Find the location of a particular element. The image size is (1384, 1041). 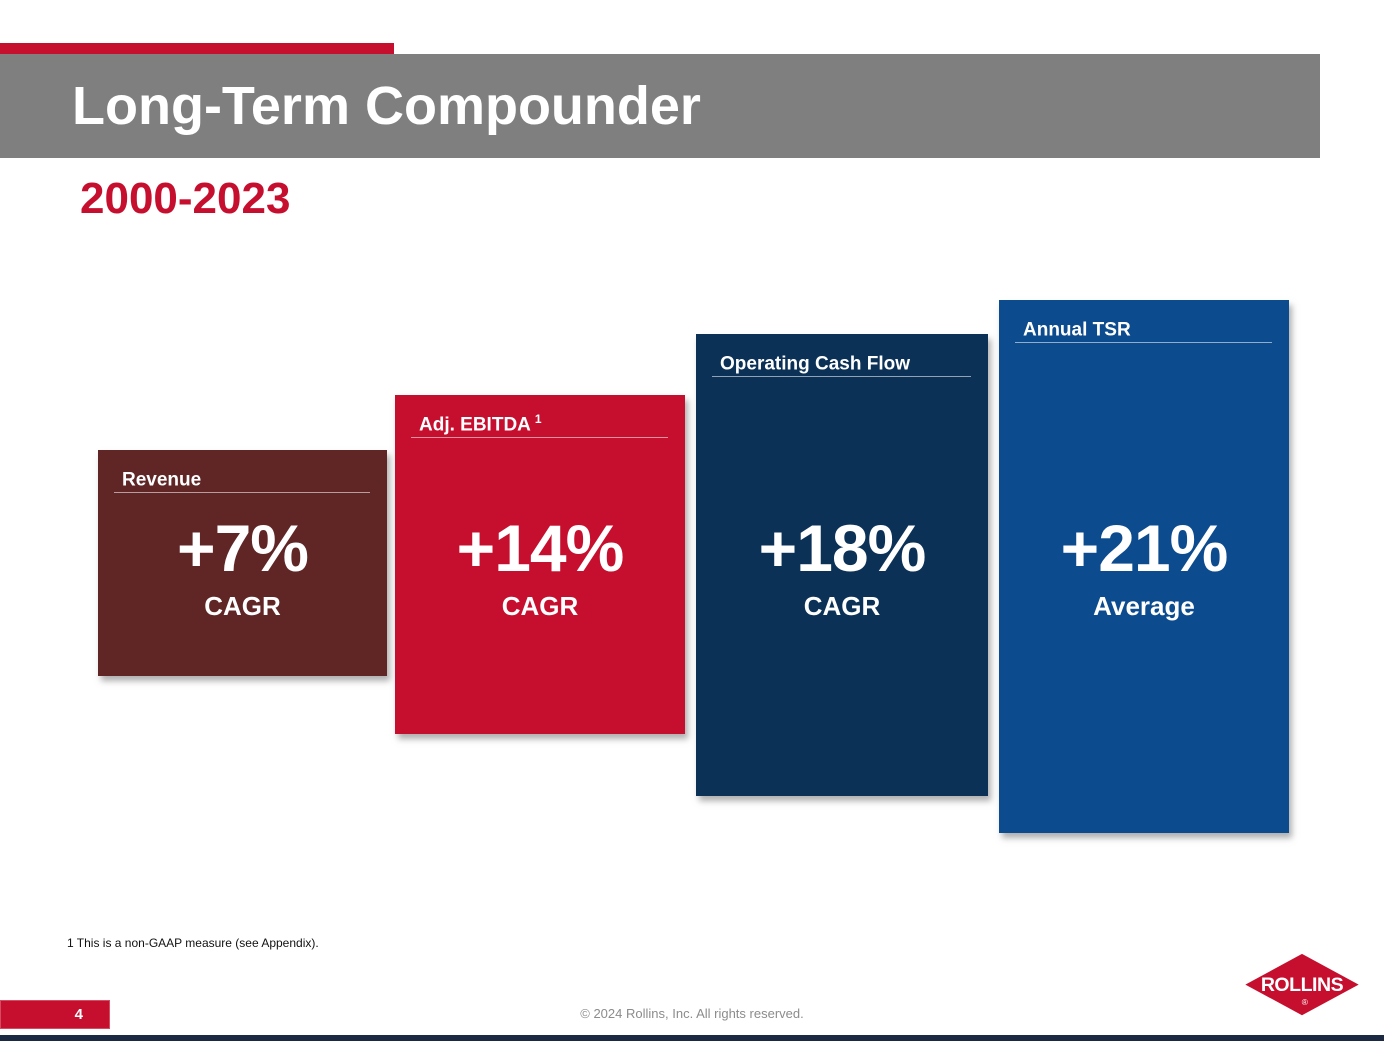

metric-card-annual-tsr: Annual TSR +21% Average is located at coordinates (1144, 566).